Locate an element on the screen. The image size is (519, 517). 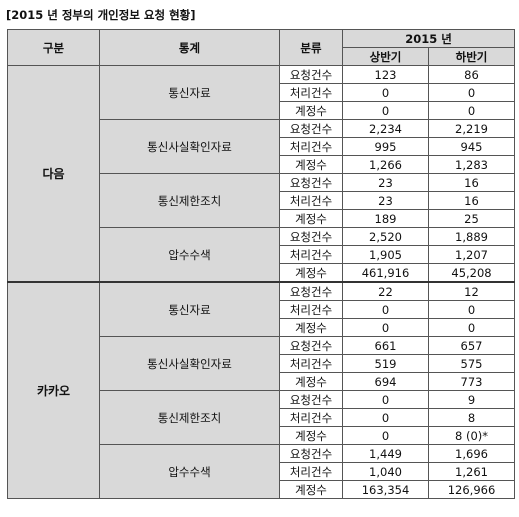
first-half-value: 2,234 is located at coordinates (385, 128).